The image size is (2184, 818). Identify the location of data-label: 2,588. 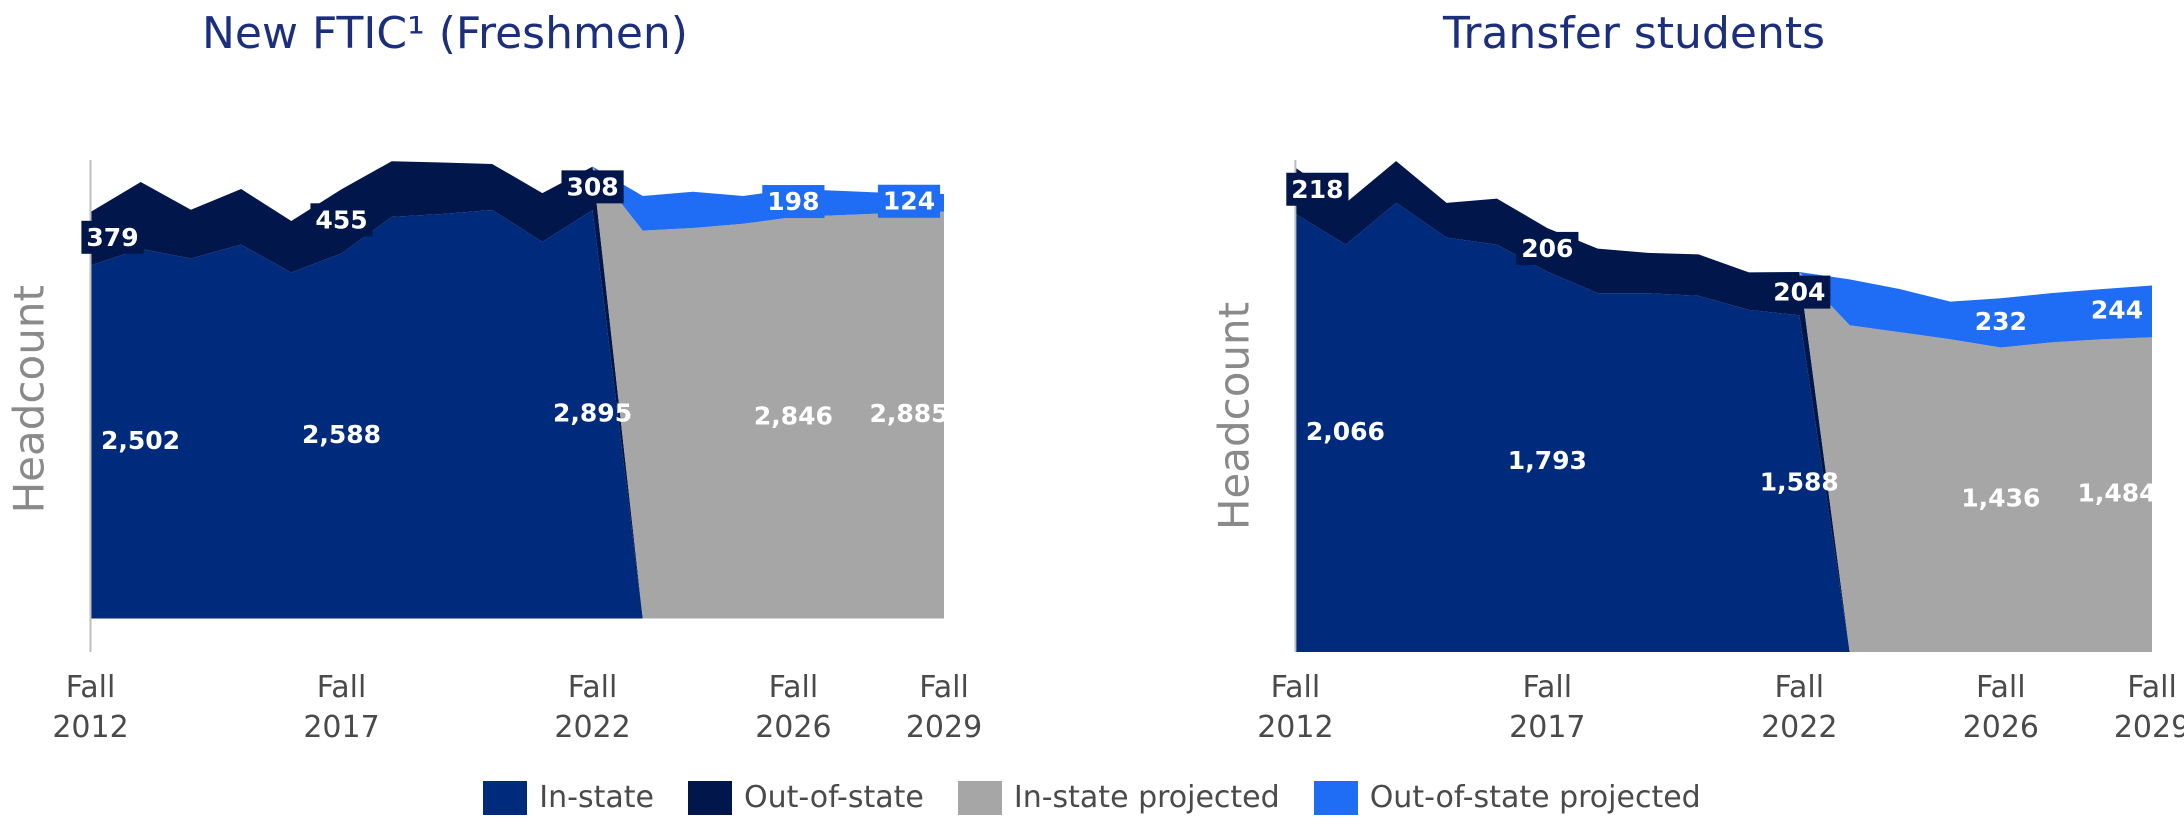
(341, 434).